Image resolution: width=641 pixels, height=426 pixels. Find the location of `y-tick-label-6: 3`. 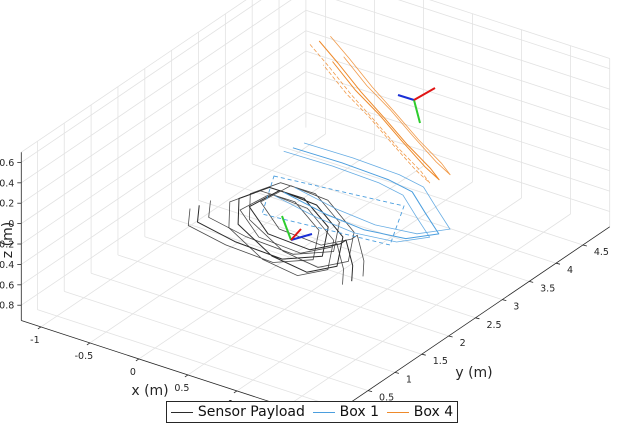

y-tick-label-6: 3 is located at coordinates (516, 307).